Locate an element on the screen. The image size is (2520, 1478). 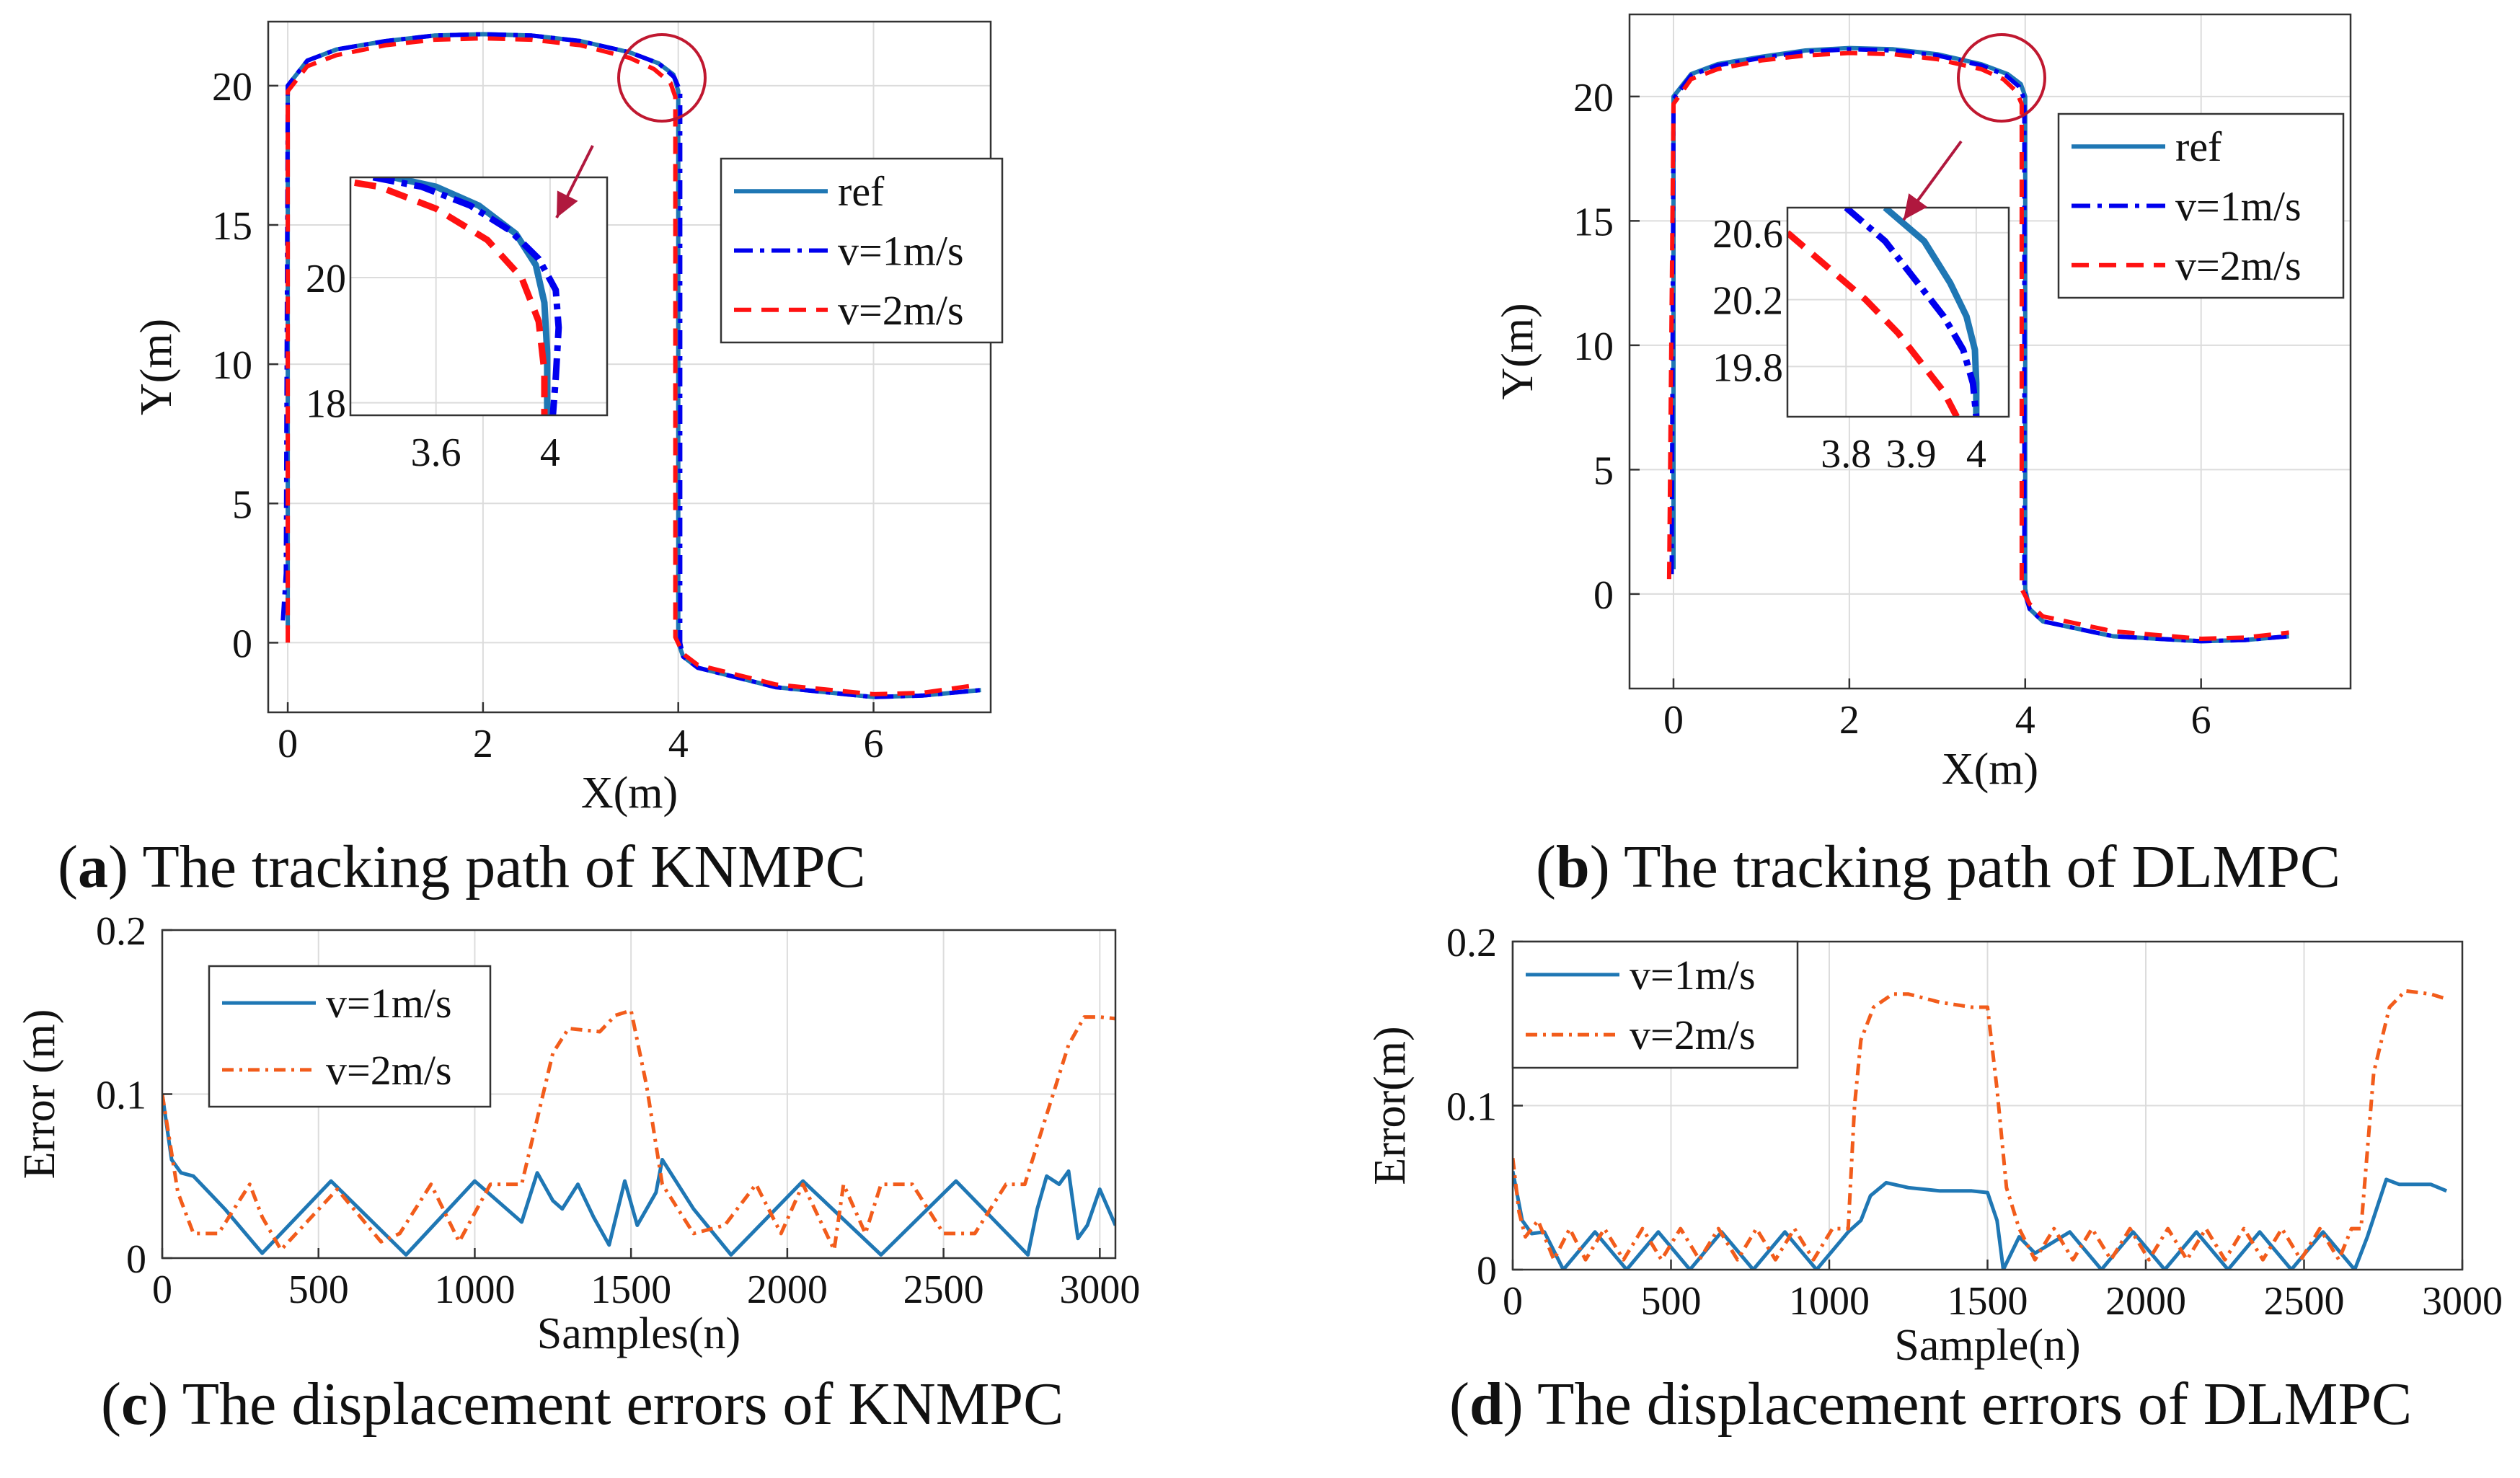
x-tick-label: 2500 is located at coordinates (2304, 1301).